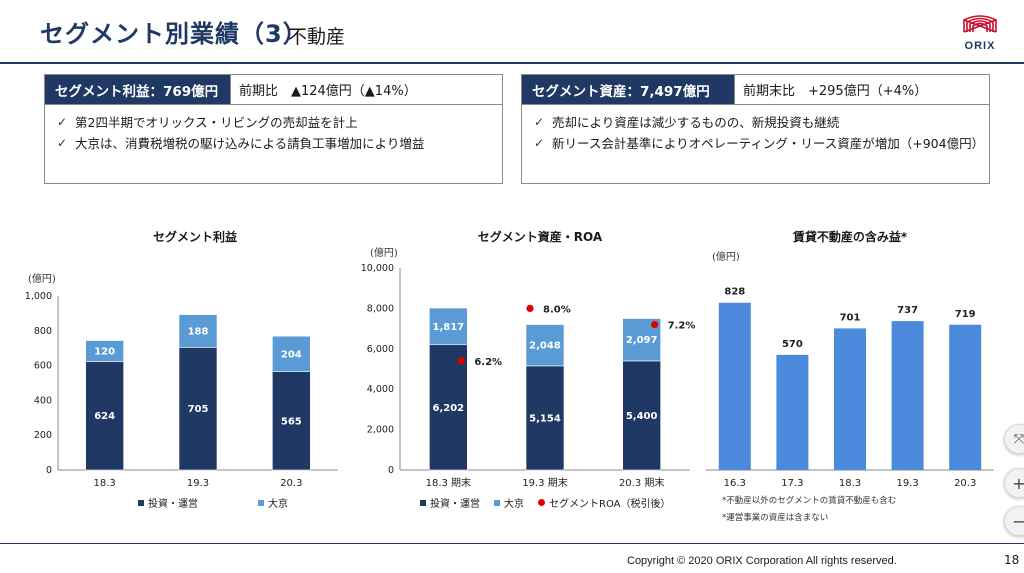 The width and height of the screenshot is (1024, 573). I want to click on zoom-in-button: +, so click(1014, 483).